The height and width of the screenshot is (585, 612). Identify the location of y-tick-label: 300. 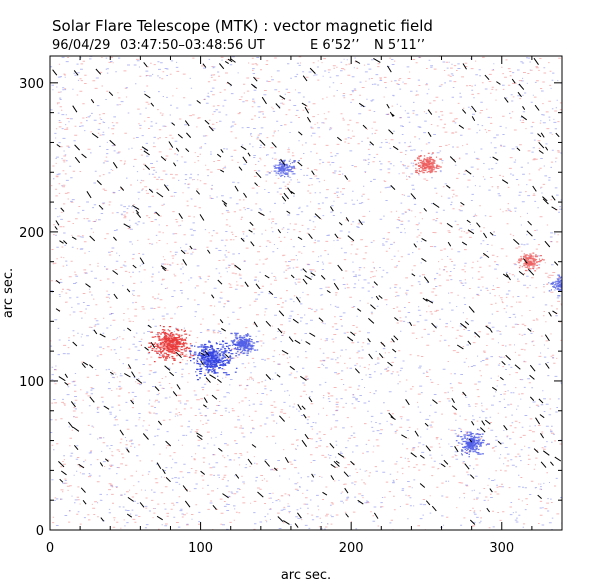
(31, 84).